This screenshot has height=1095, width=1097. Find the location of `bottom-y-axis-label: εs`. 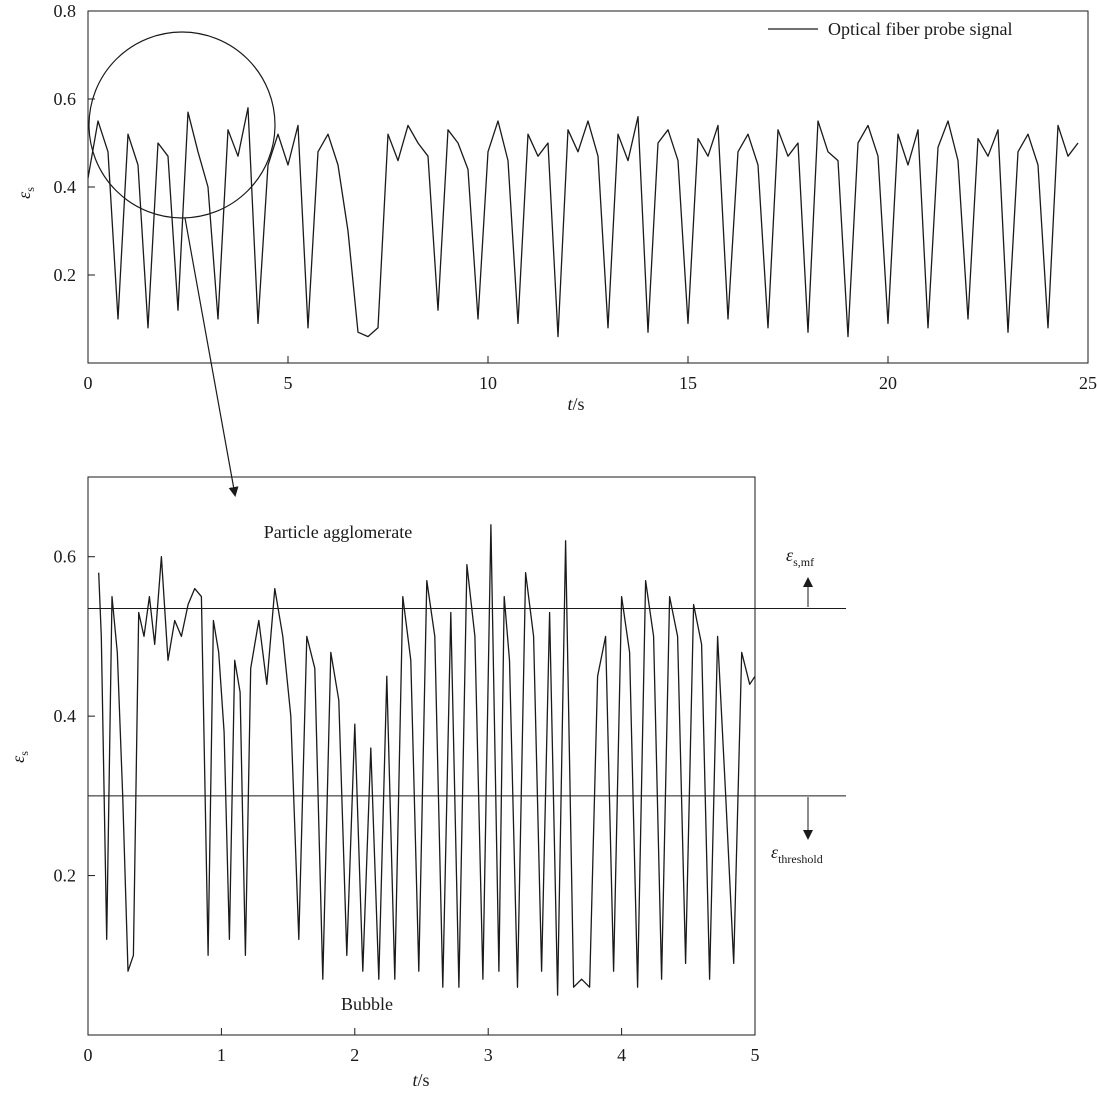

bottom-y-axis-label: εs is located at coordinates (19, 757).